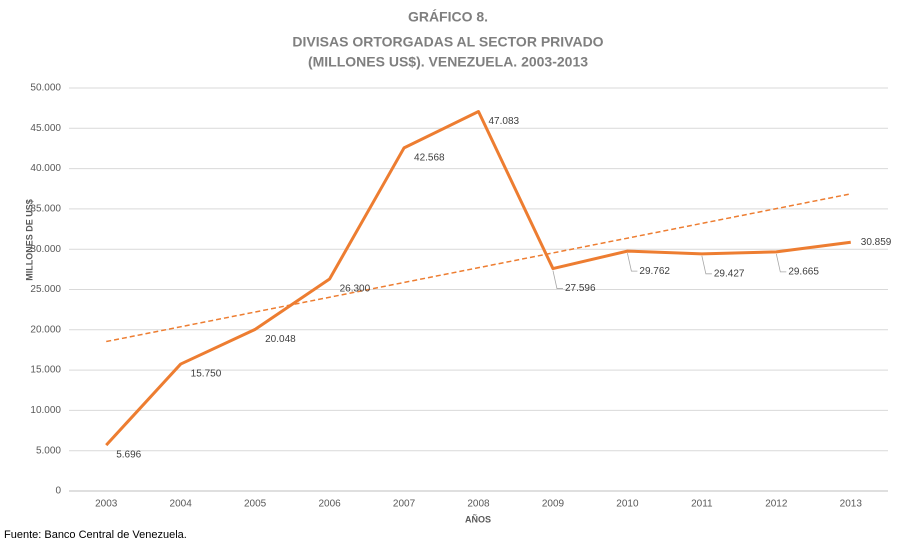 The image size is (898, 542). Describe the element at coordinates (280, 339) in the screenshot. I see `data-label: 20.048` at that location.